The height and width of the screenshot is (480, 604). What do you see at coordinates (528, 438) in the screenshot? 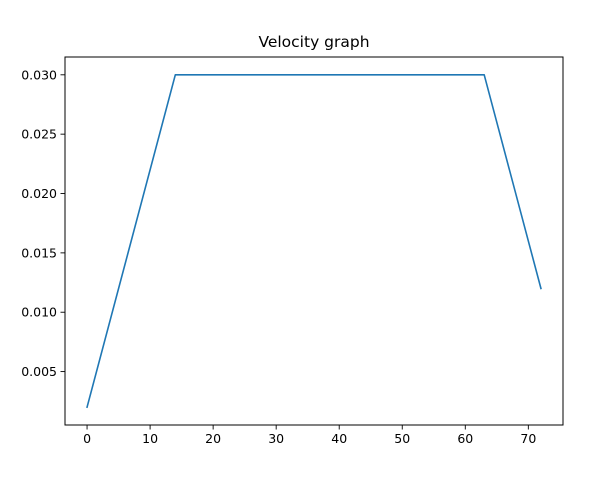
I see `x-tick-label: 70` at bounding box center [528, 438].